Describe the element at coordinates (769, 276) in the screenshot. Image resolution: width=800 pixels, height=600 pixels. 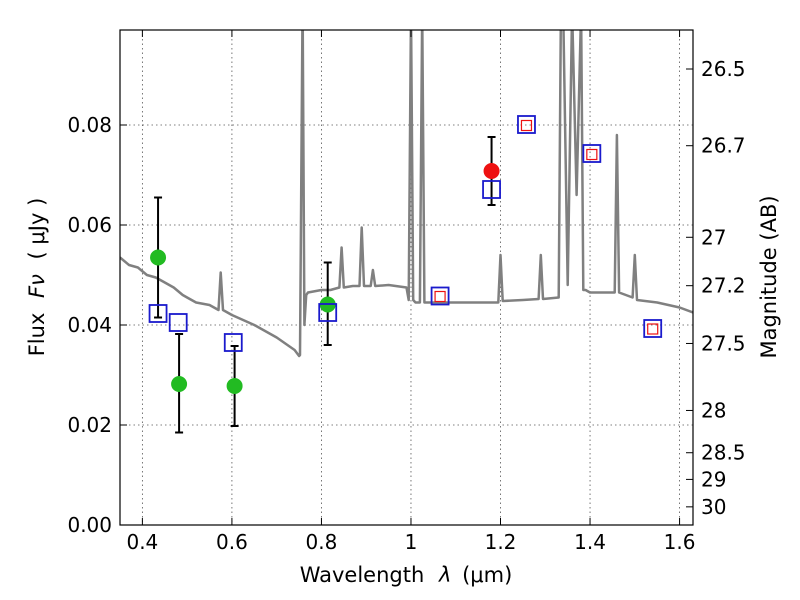
I see `y2-axis-label: Magnitude (AB)` at that location.